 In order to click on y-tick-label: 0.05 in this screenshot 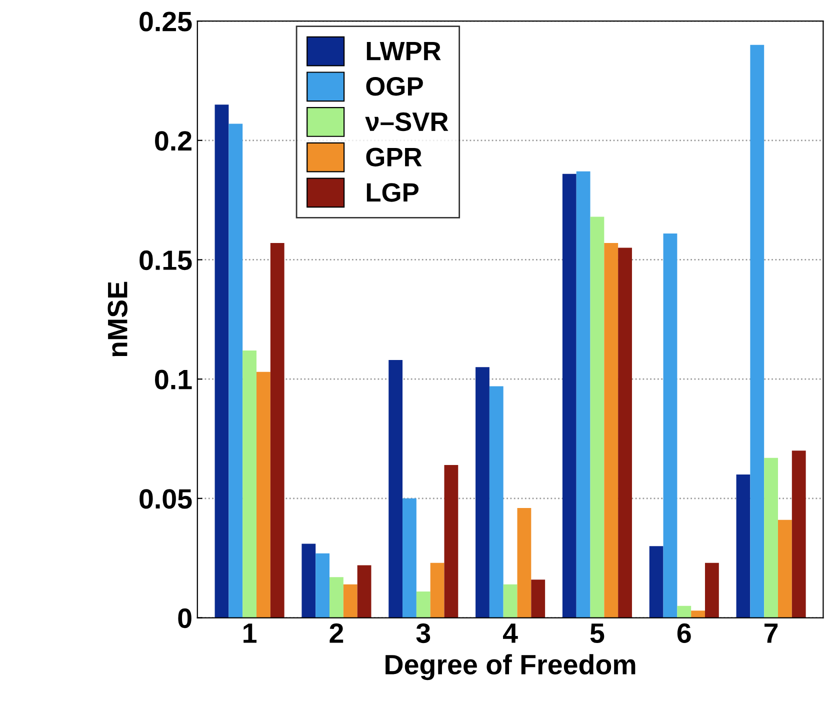, I will do `click(166, 499)`.